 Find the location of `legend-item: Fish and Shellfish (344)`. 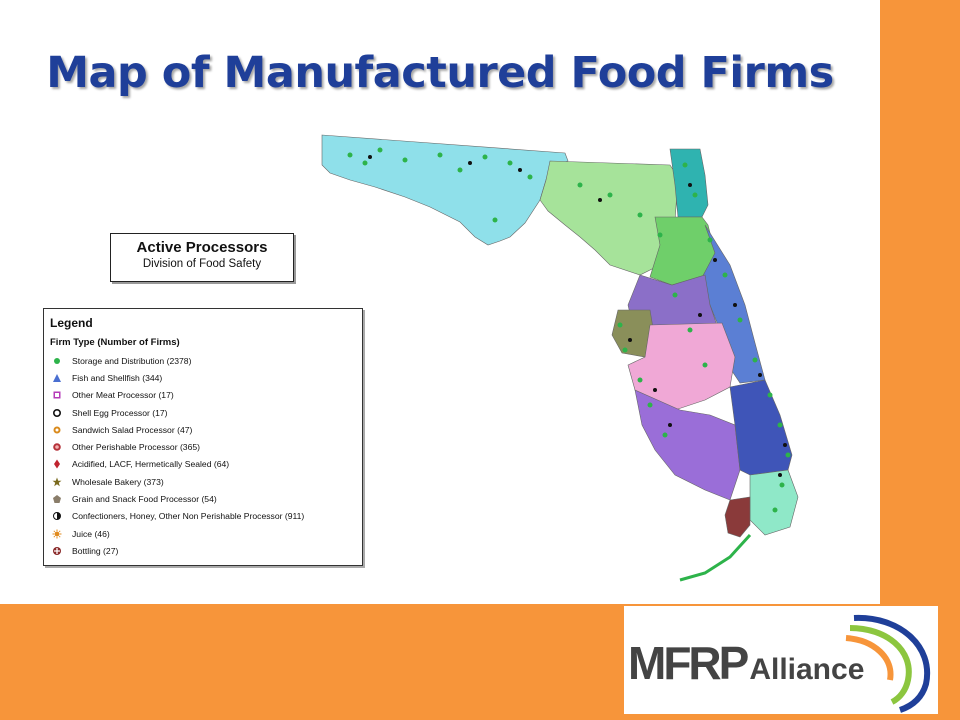

legend-item: Fish and Shellfish (344) is located at coordinates (206, 377).